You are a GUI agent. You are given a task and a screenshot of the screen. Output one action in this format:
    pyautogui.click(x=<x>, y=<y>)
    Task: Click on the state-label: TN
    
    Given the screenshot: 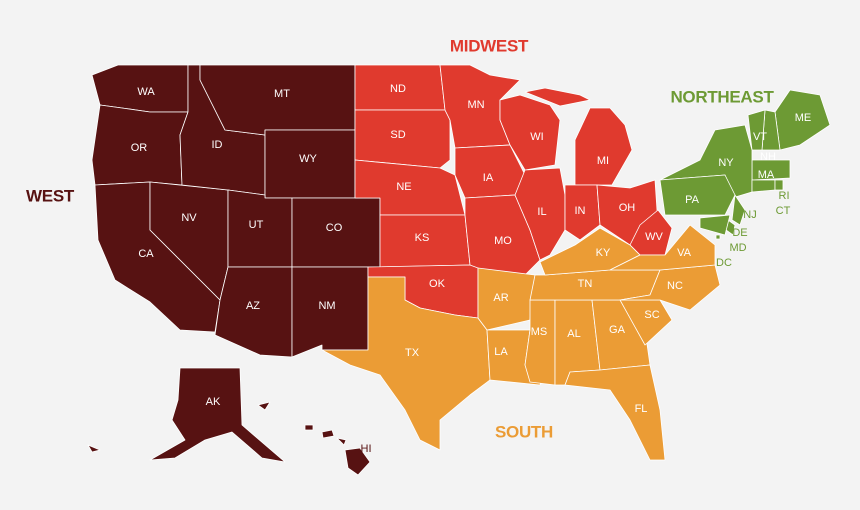 What is the action you would take?
    pyautogui.click(x=585, y=284)
    